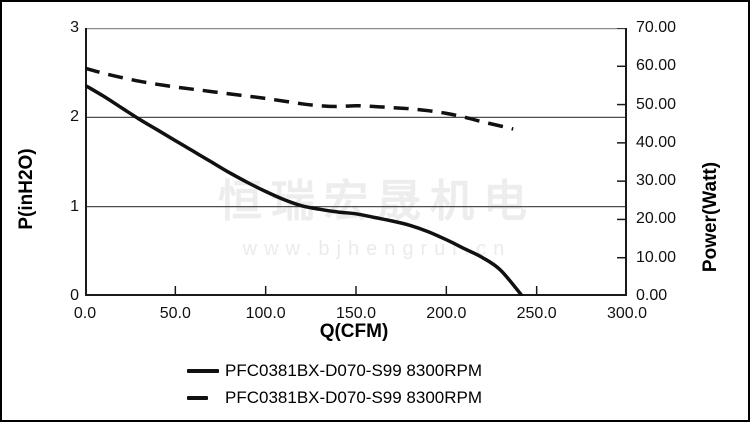  Describe the element at coordinates (656, 181) in the screenshot. I see `right-y-tick-label: 30.00` at that location.